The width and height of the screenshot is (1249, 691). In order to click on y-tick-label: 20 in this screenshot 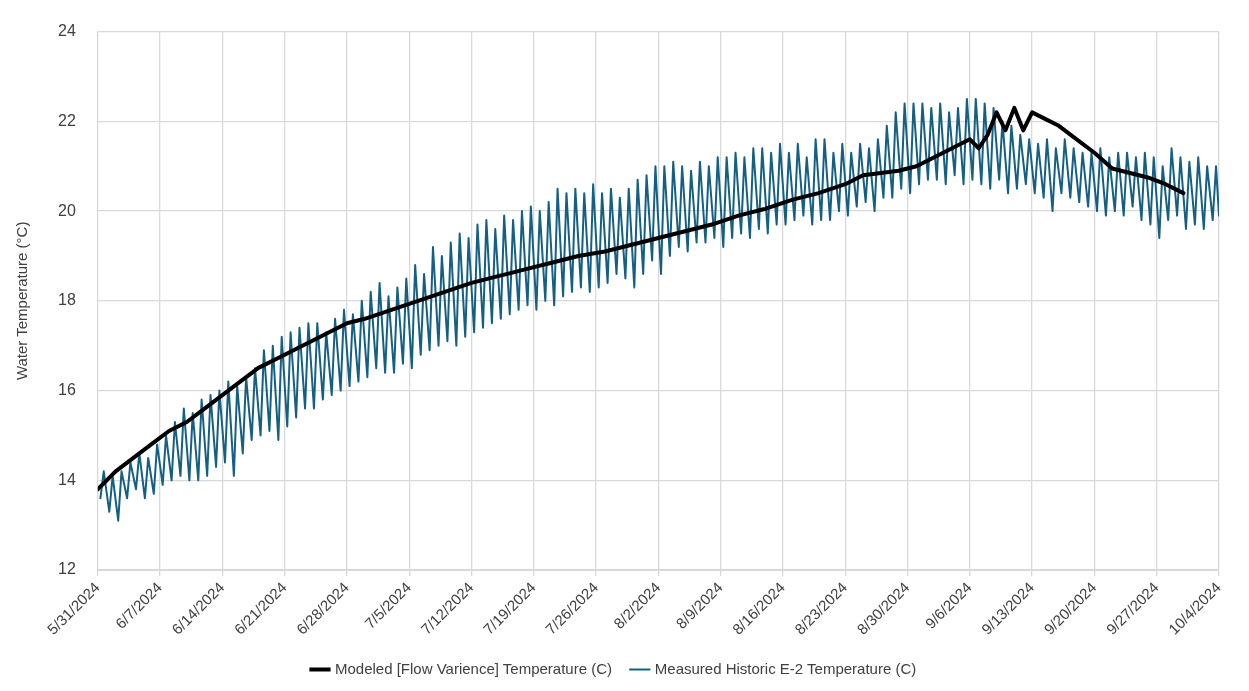, I will do `click(67, 210)`.